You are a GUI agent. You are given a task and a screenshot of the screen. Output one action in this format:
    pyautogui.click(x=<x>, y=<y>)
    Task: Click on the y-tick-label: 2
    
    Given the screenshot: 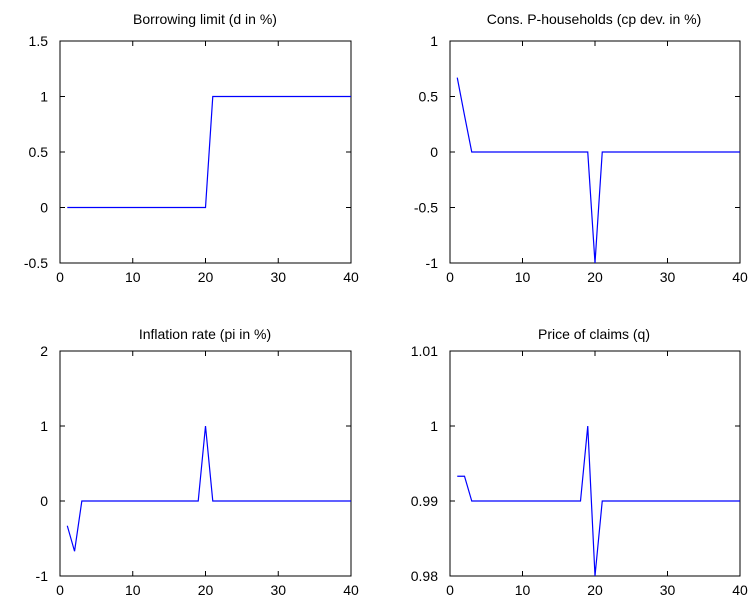 What is the action you would take?
    pyautogui.click(x=44, y=351)
    